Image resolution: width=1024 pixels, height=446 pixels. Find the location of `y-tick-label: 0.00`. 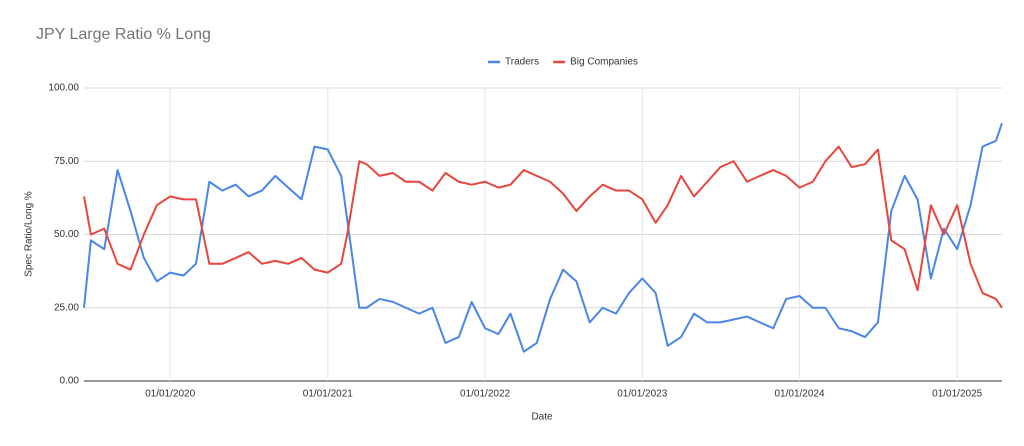

y-tick-label: 0.00 is located at coordinates (70, 381).